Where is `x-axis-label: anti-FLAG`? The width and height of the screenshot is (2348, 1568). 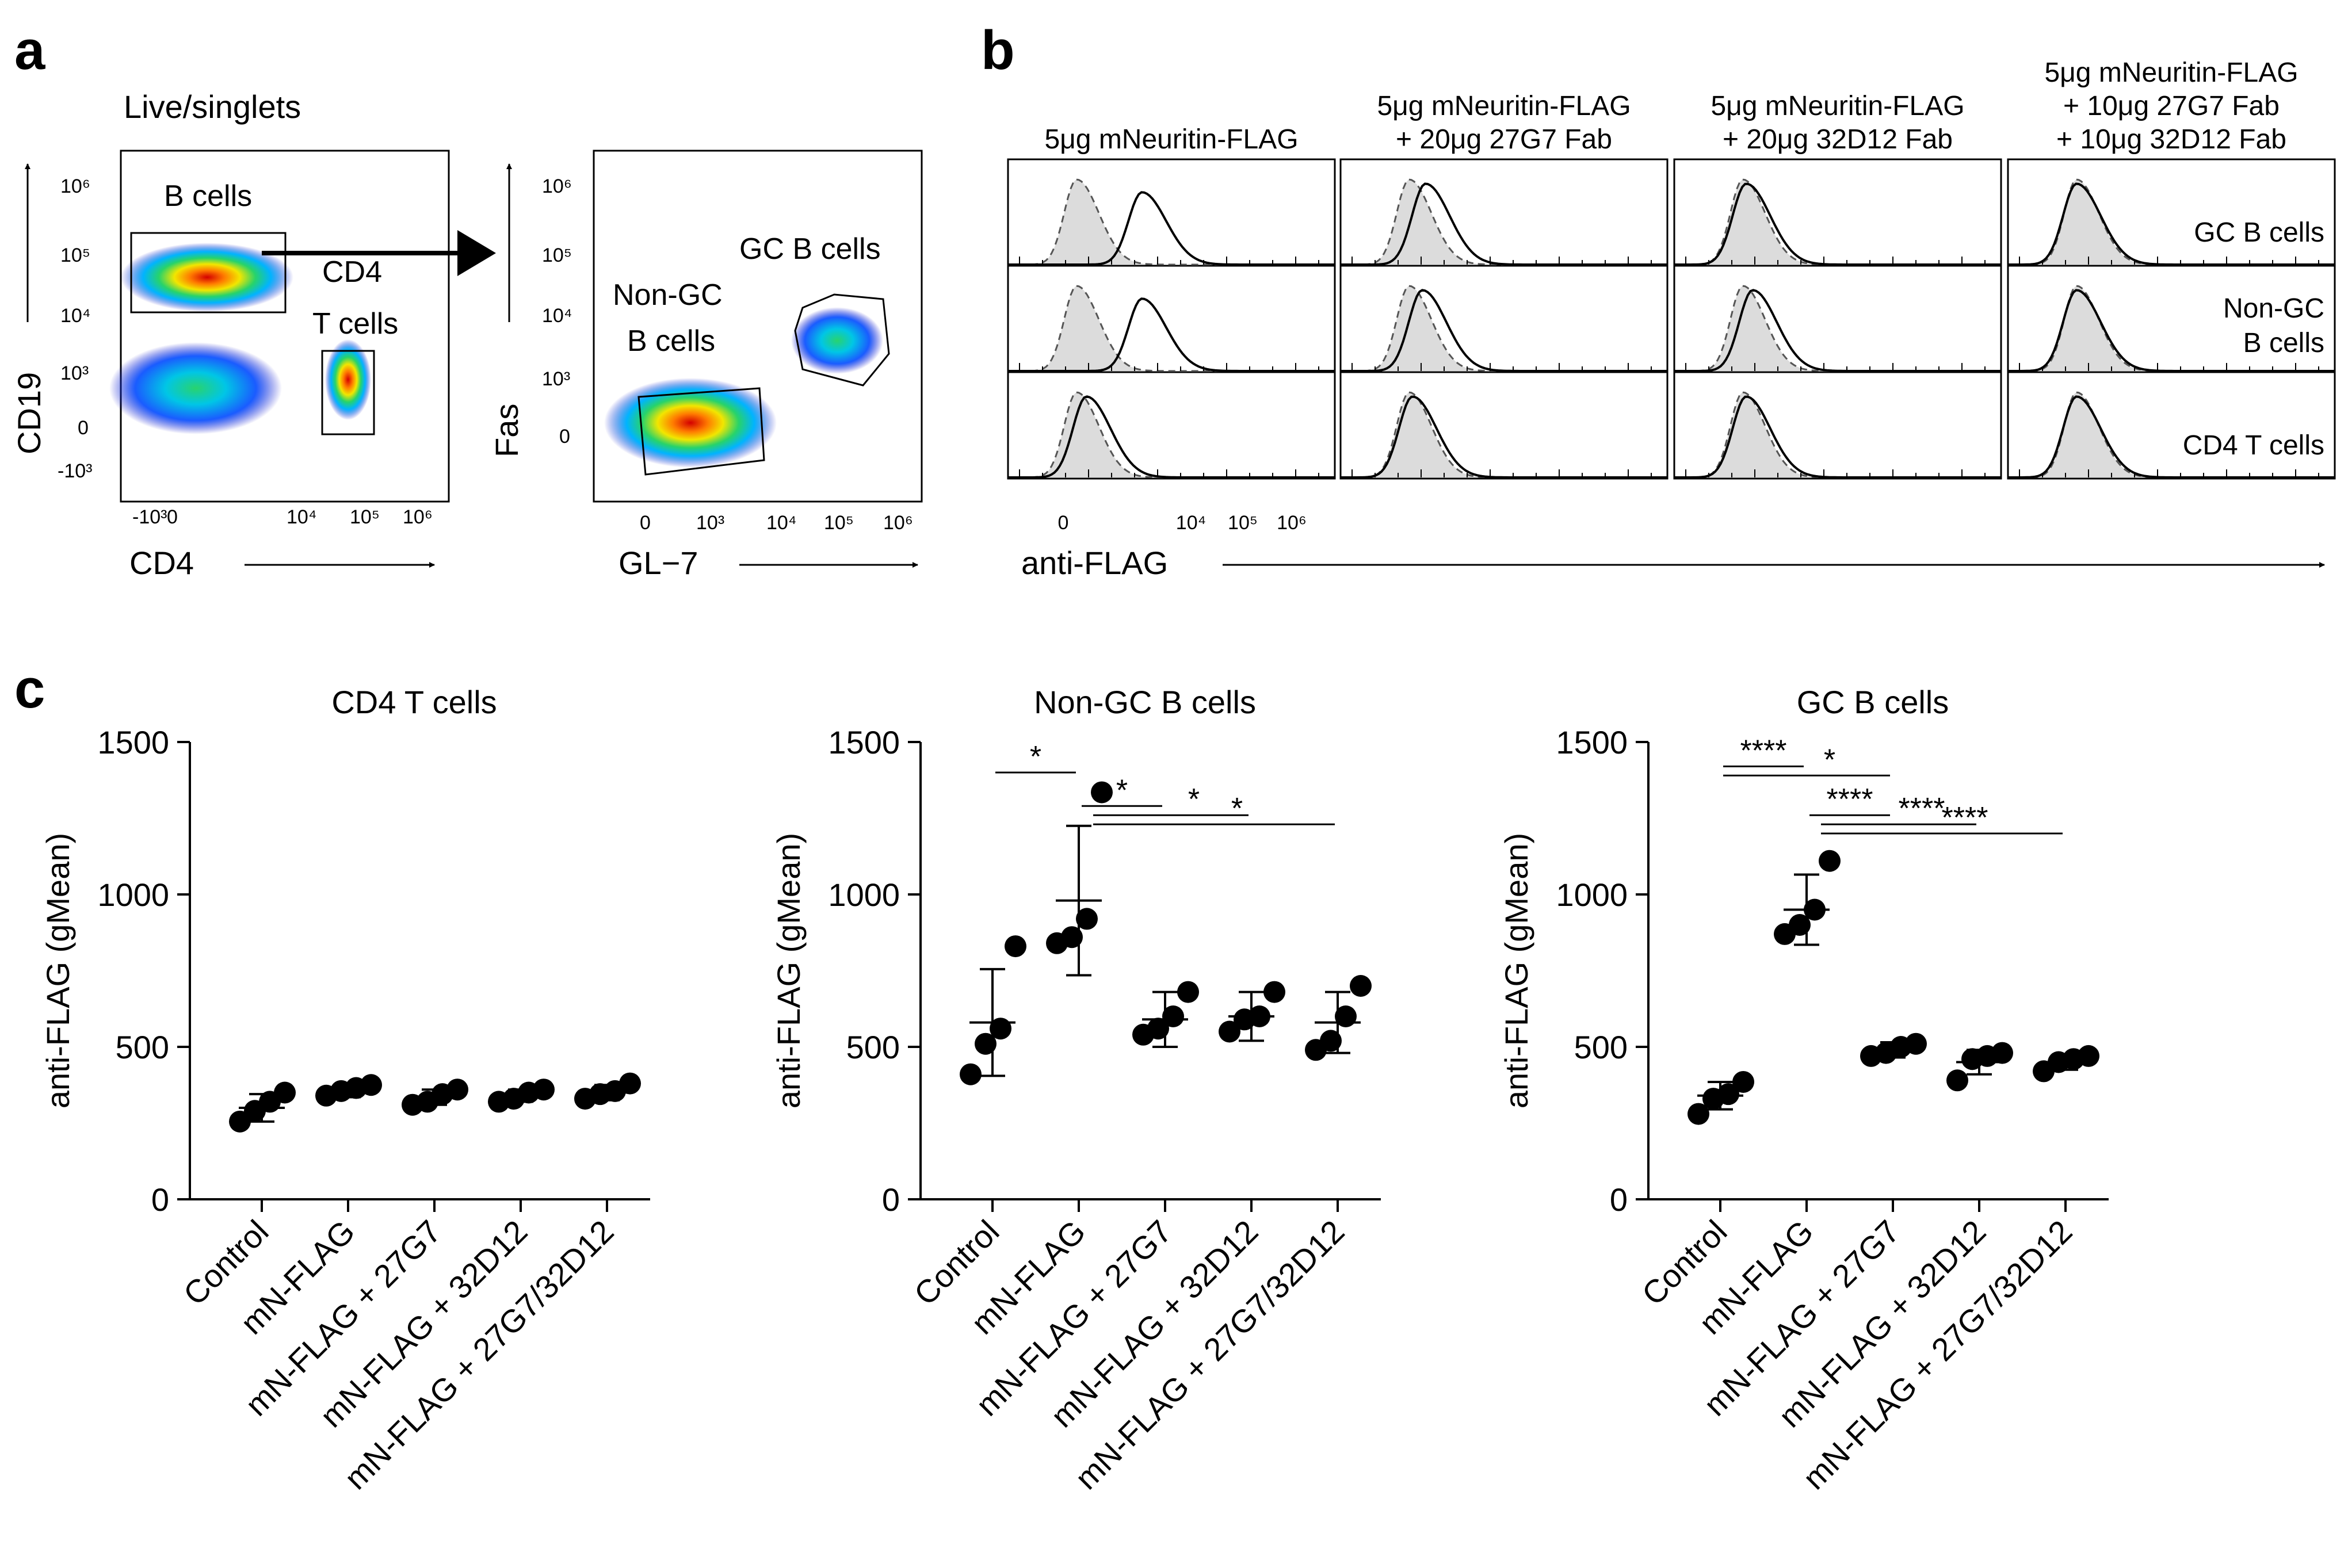
x-axis-label: anti-FLAG is located at coordinates (1094, 563).